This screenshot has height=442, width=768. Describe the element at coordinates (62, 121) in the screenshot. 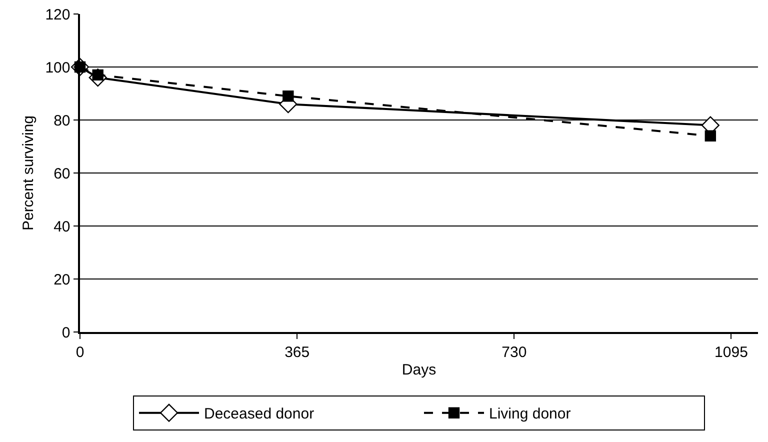

I see `y-tick-label: 80` at that location.